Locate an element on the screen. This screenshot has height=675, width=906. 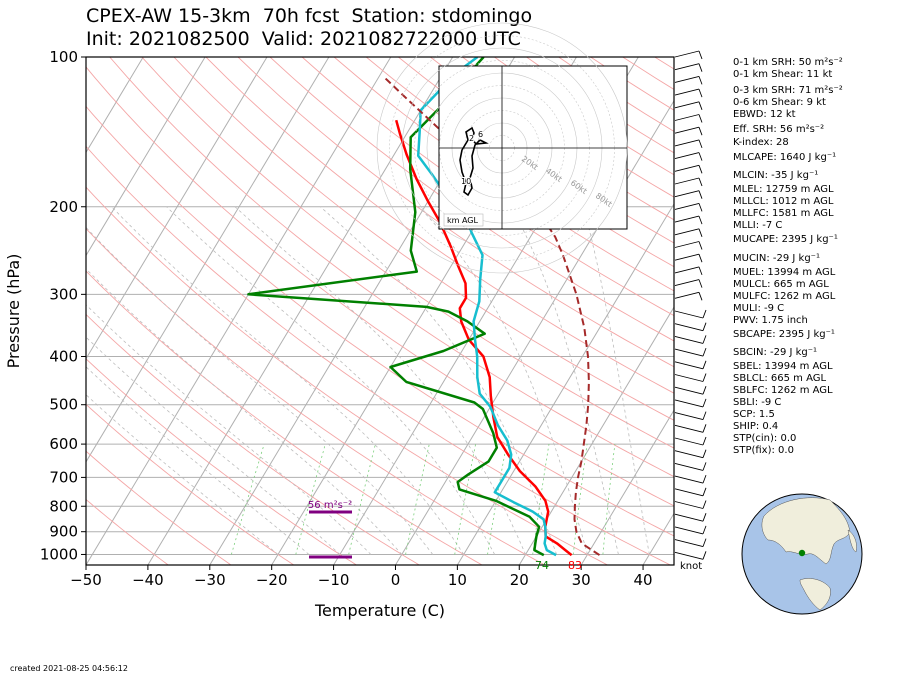
index-line: STP(fix): 0.0 is located at coordinates (763, 450).